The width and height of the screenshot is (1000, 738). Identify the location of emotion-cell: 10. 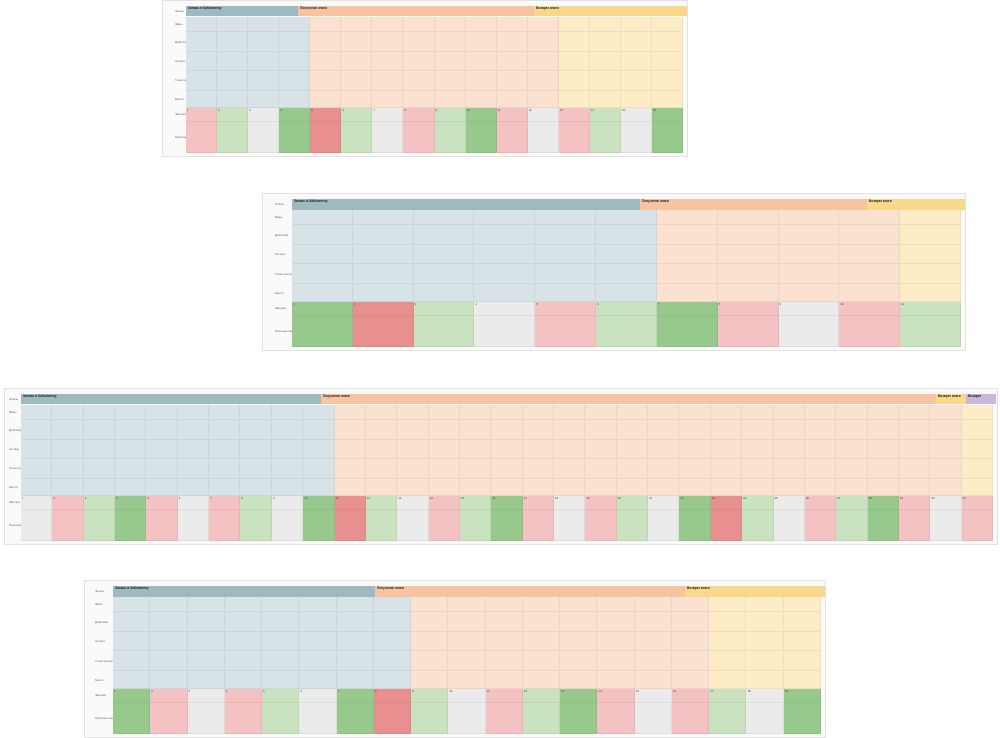
(870, 308).